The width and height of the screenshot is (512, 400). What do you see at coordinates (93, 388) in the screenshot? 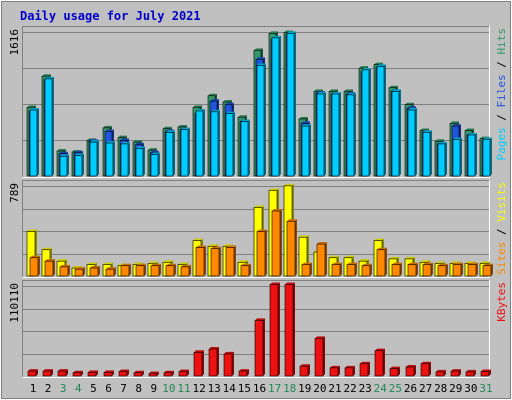
I see `x-tick-label: 5` at bounding box center [93, 388].